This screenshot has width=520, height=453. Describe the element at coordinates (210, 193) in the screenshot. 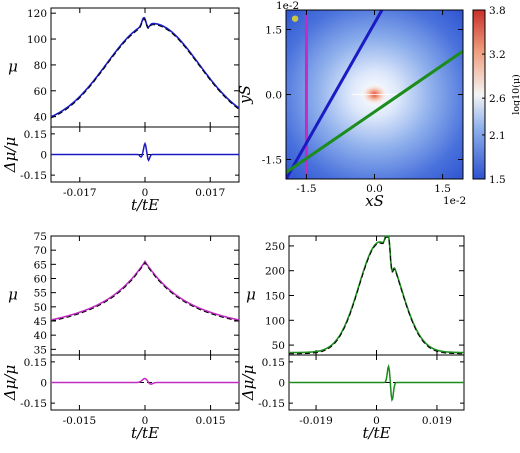

I see `x-tick-label: 0.017` at that location.